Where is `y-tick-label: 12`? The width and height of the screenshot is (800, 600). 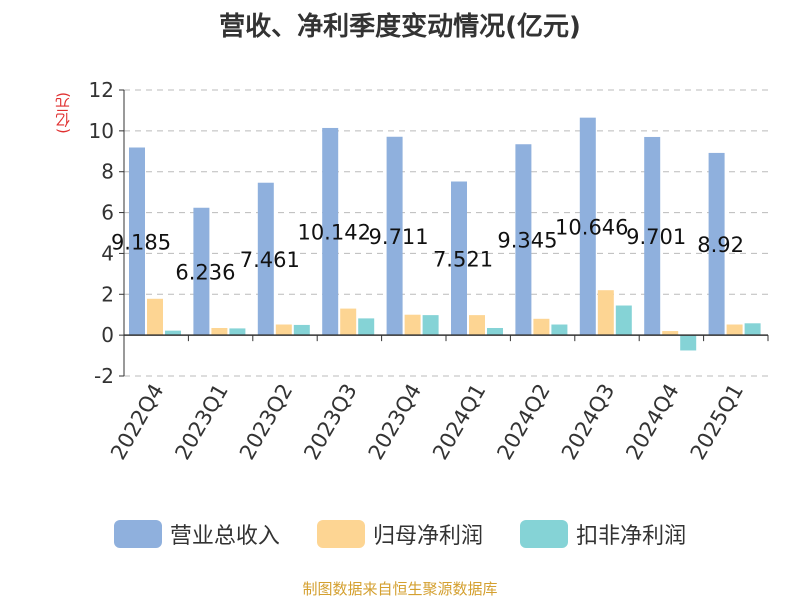
y-tick-label: 12 is located at coordinates (101, 90).